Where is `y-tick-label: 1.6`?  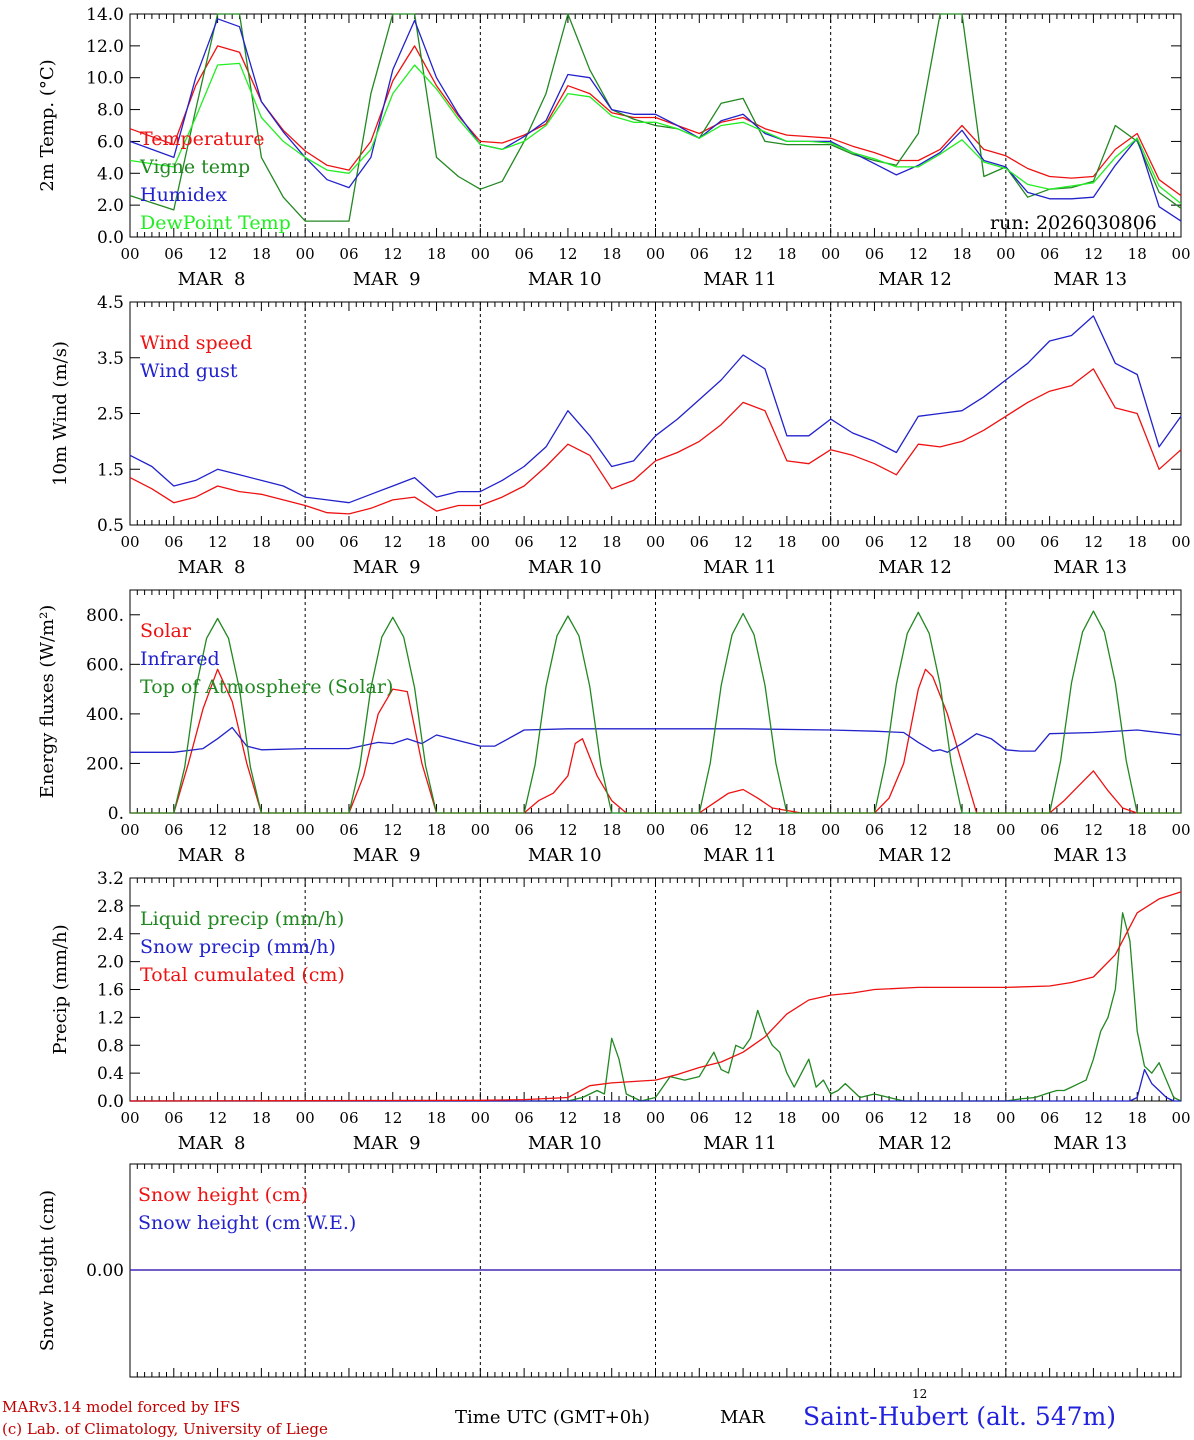 y-tick-label: 1.6 is located at coordinates (110, 991).